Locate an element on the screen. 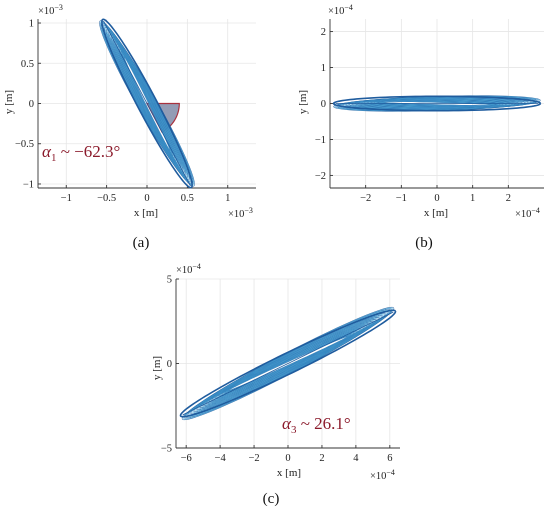 Image resolution: width=550 pixels, height=511 pixels. panel-c-x-exponent: ×10⁻⁴ is located at coordinates (382, 475).